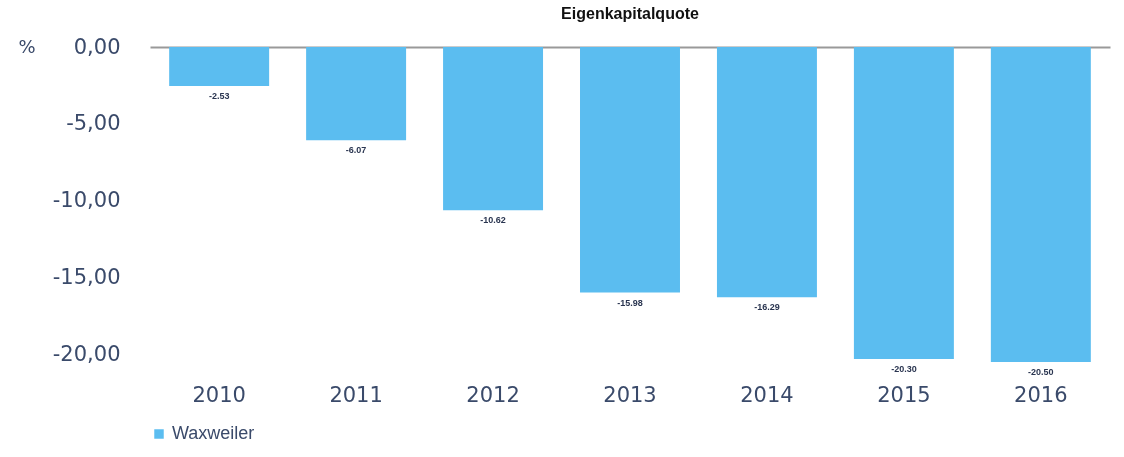 This screenshot has height=457, width=1124. Describe the element at coordinates (213, 433) in the screenshot. I see `legend-label: Waxweiler` at that location.